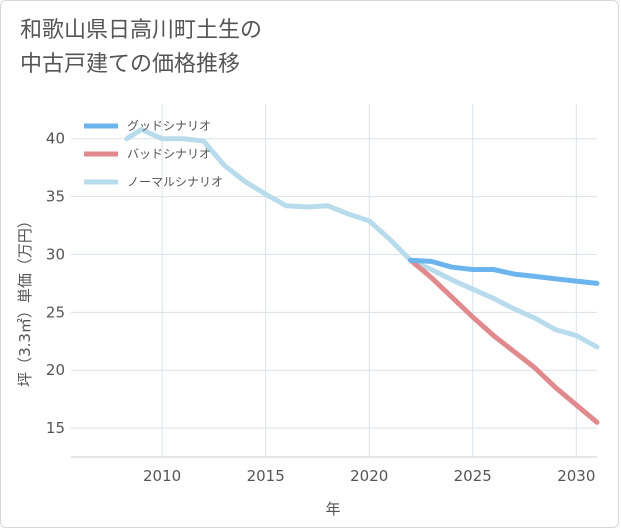  I want to click on y-tick-label: 20, so click(55, 370).